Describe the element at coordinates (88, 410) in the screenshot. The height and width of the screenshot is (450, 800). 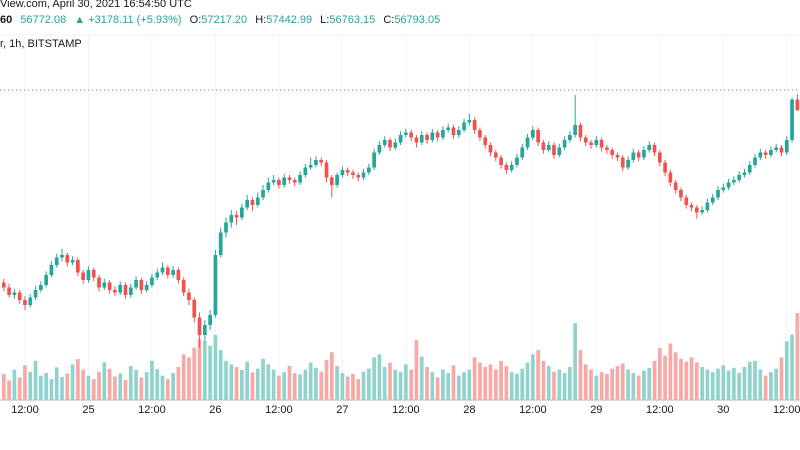
I see `x-tick-label: 25` at that location.